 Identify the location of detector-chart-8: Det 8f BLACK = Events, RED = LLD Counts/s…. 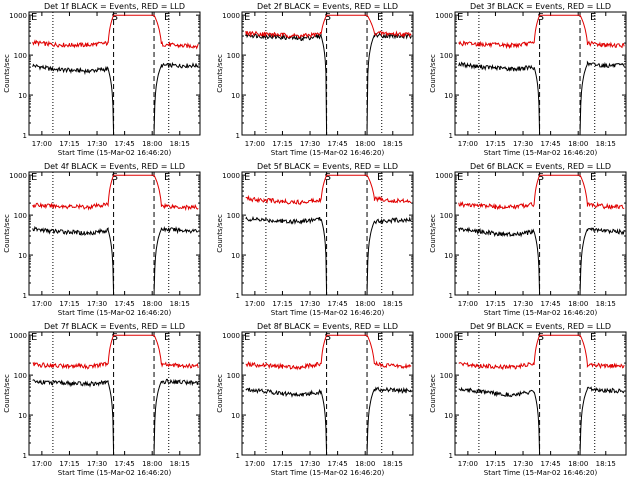
(315, 399).